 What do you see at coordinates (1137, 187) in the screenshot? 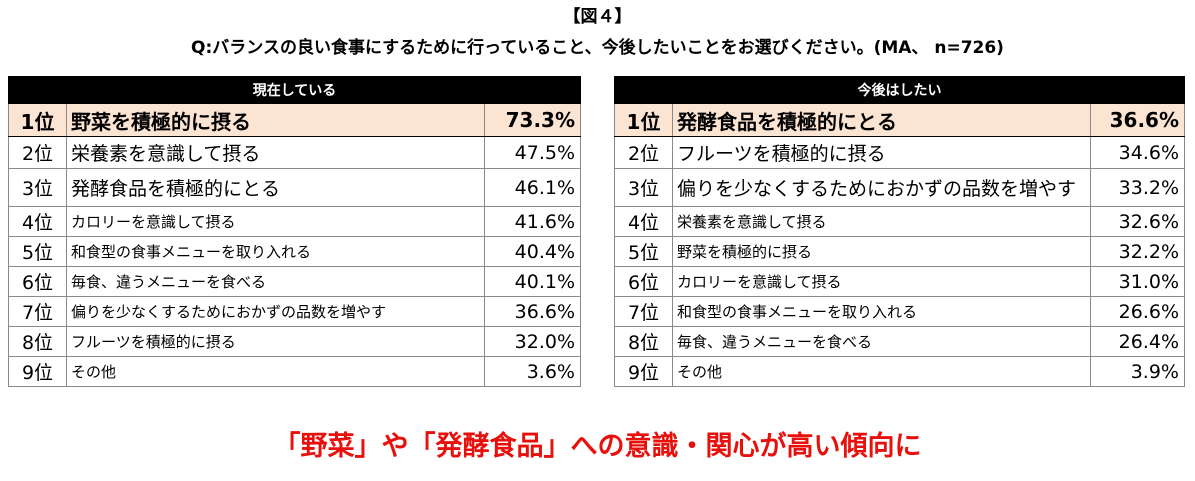
I see `percent-cell: 33.2%` at bounding box center [1137, 187].